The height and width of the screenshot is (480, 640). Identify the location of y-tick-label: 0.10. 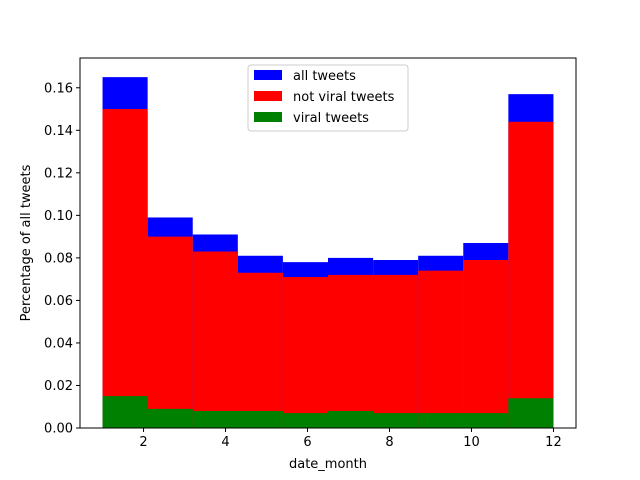
(58, 216).